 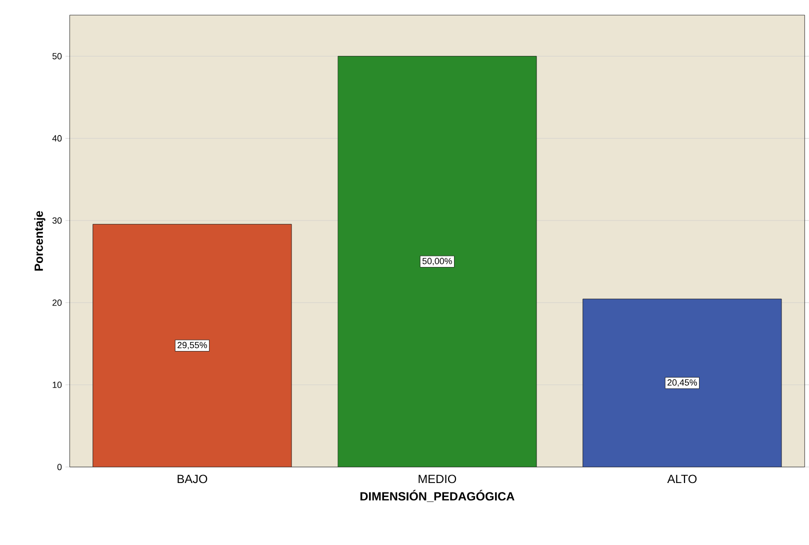 What do you see at coordinates (57, 303) in the screenshot?
I see `y-tick-label: 20` at bounding box center [57, 303].